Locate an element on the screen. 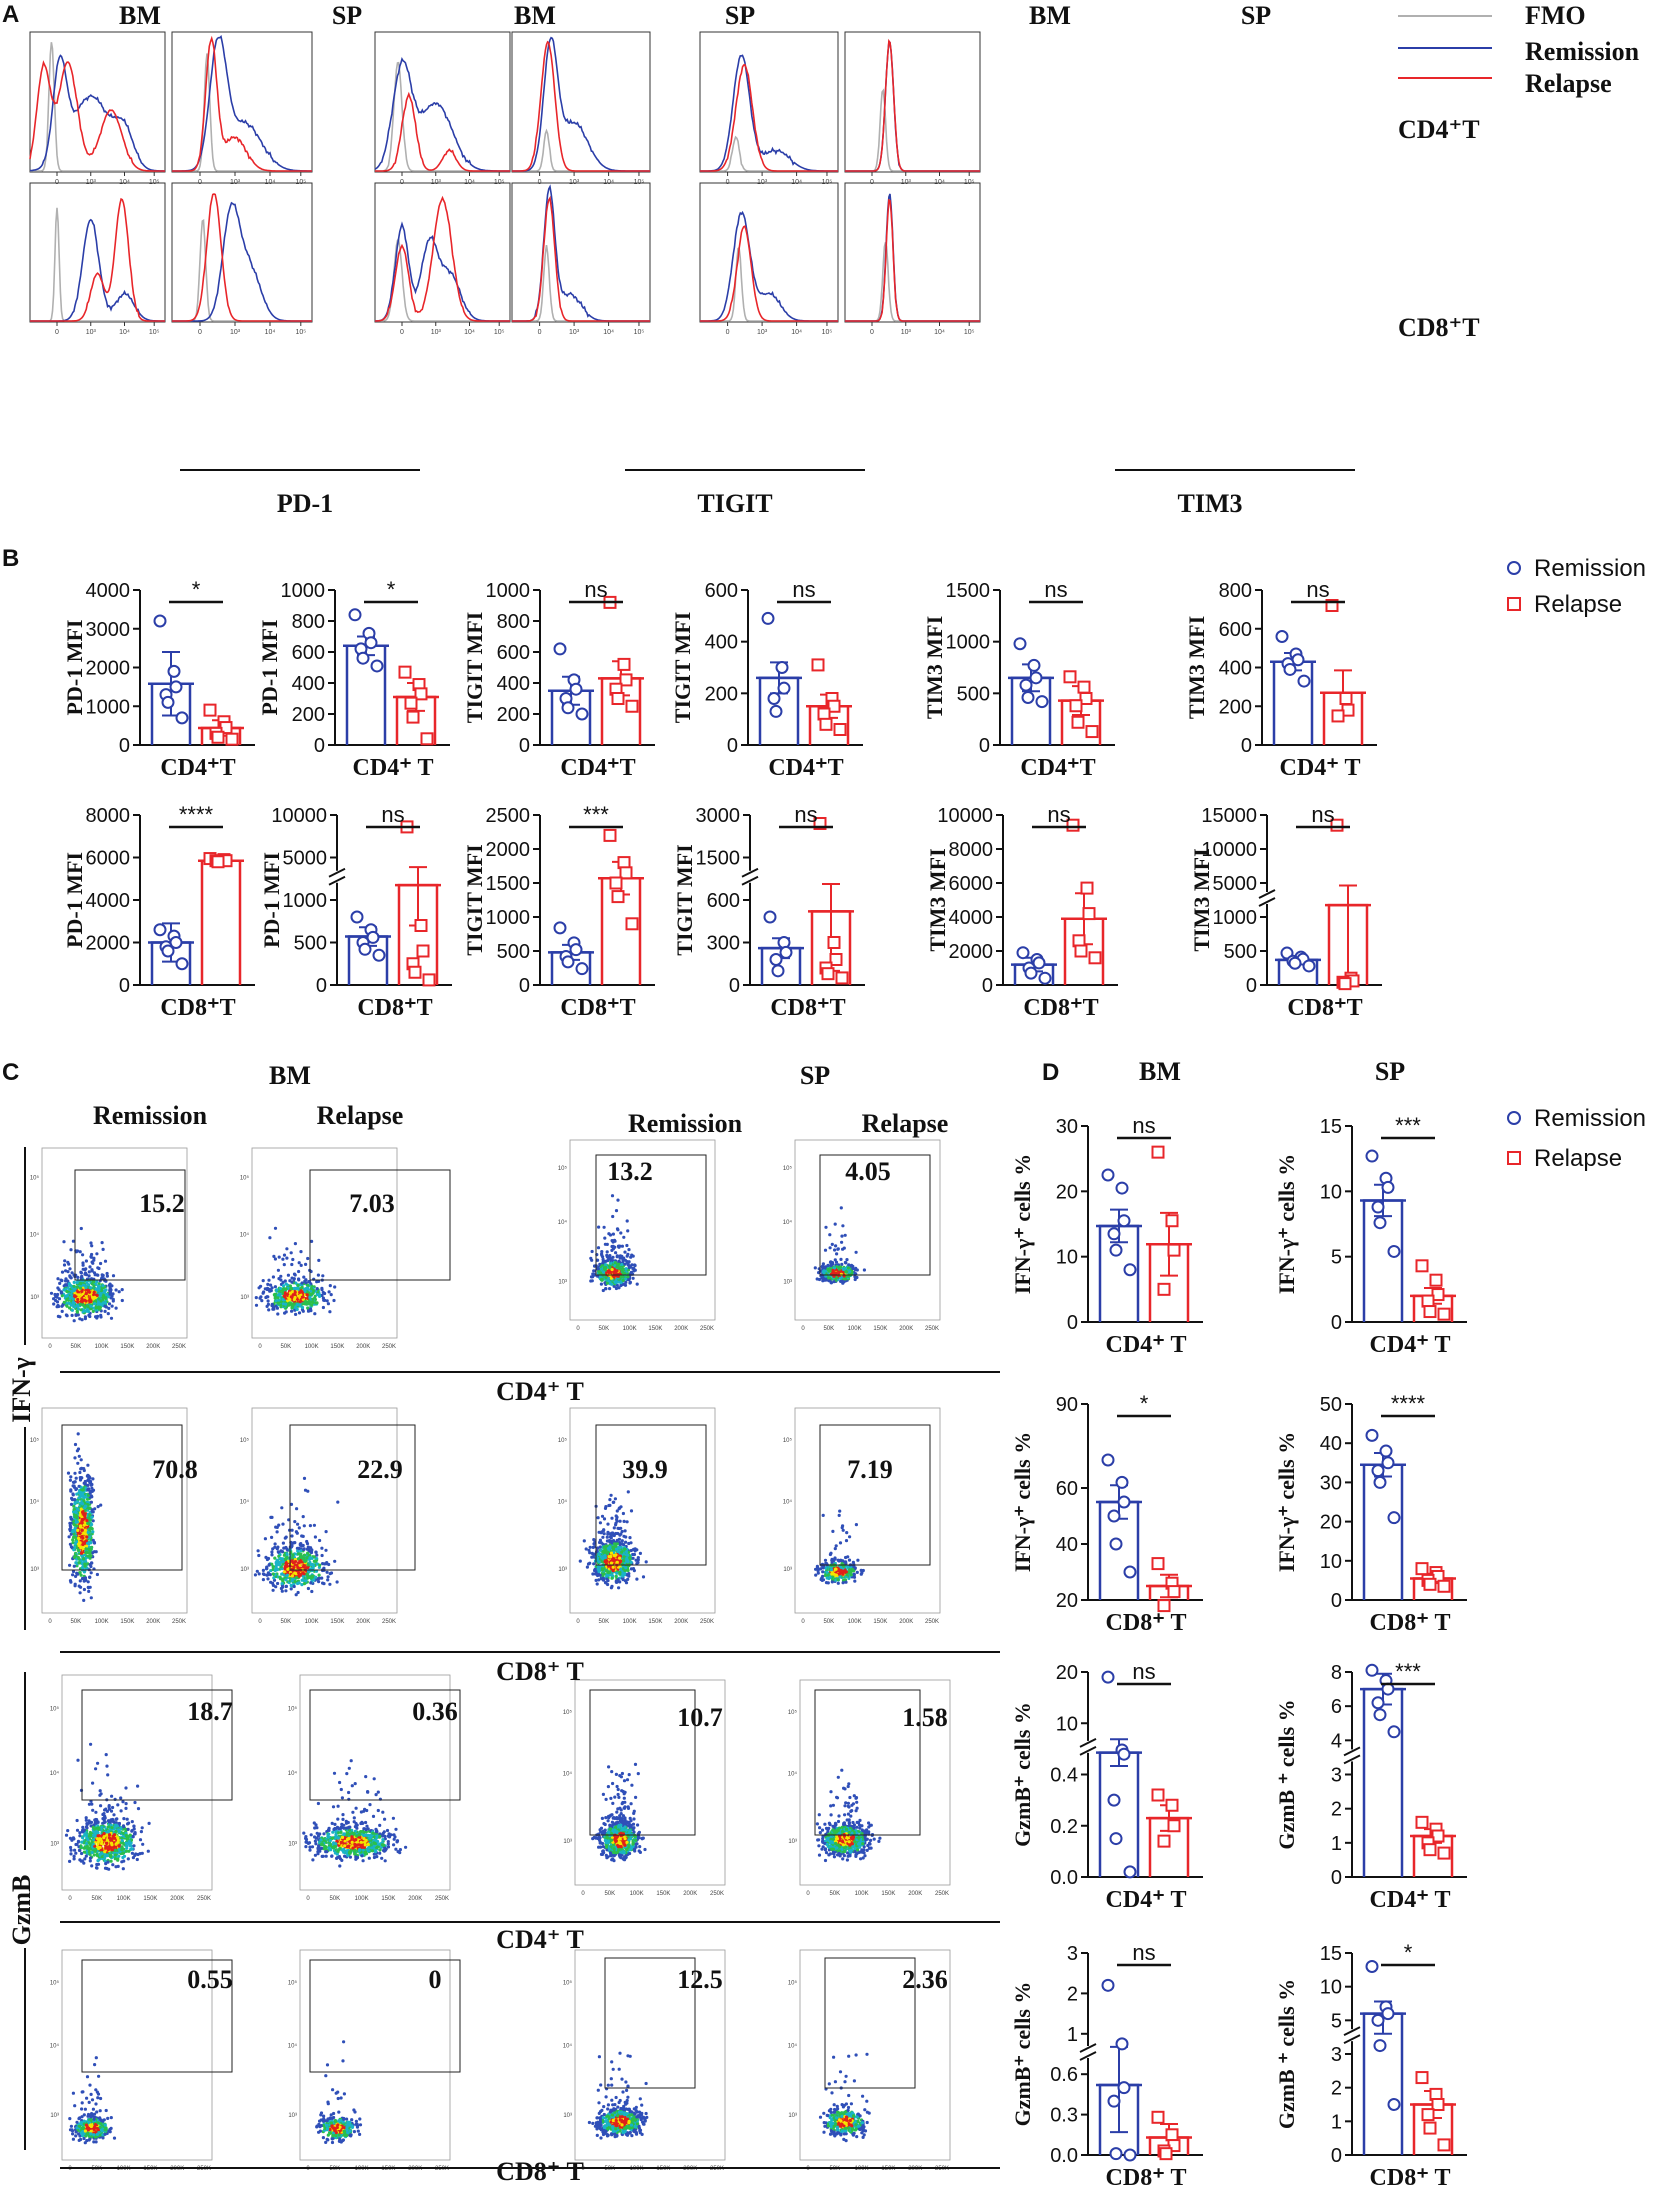 Image resolution: width=1654 pixels, height=2185 pixels. gate-percentage: 70.8 is located at coordinates (175, 1469).